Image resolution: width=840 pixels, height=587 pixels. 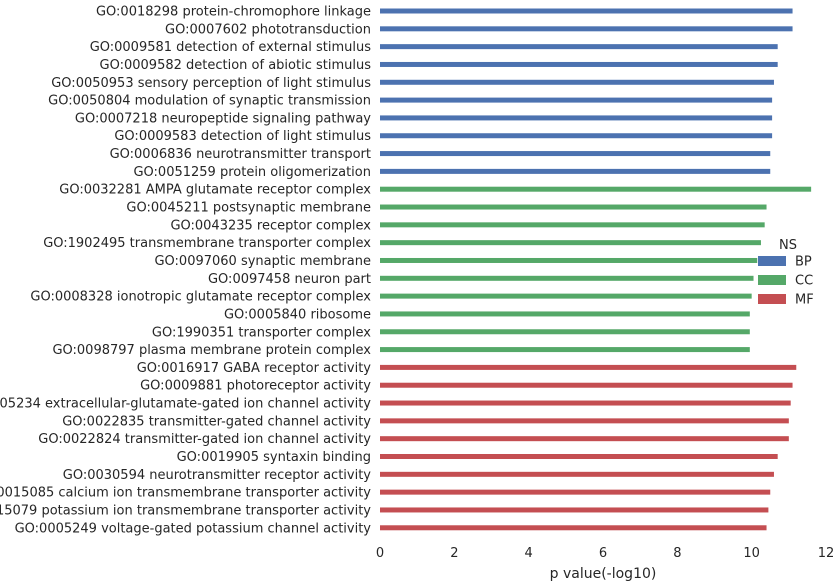 I want to click on category-label-0: GO:0018298 protein-chromophore linkage, so click(x=233, y=12).